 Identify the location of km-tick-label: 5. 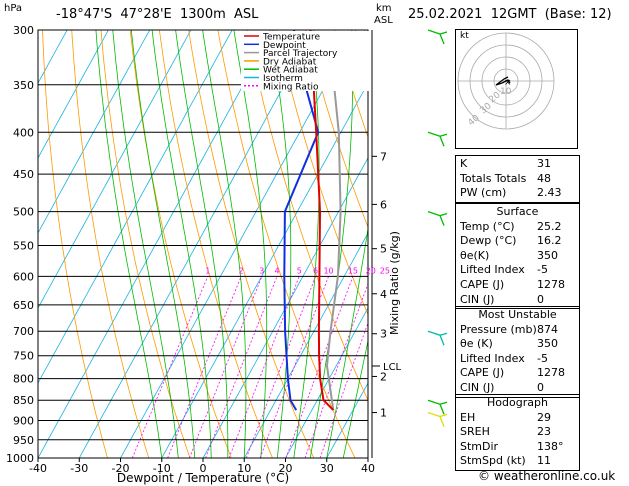
(383, 249).